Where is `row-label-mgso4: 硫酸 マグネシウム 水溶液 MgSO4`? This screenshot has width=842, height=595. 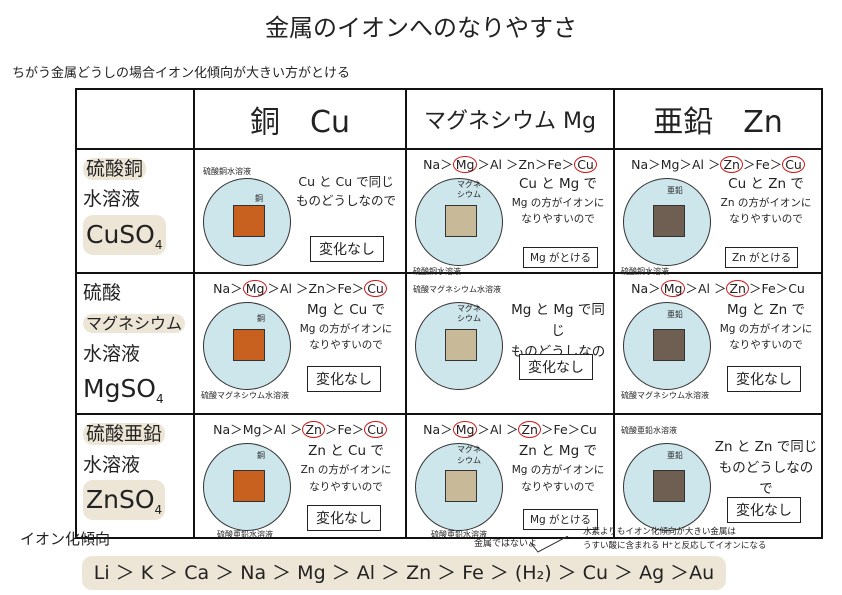
row-label-mgso4: 硫酸 マグネシウム 水溶液 MgSO4 is located at coordinates (135, 343).